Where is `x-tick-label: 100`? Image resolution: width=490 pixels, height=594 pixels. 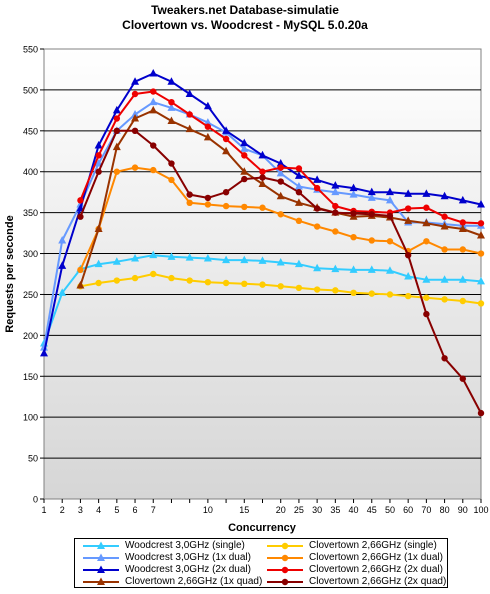
x-tick-label: 100 is located at coordinates (480, 510).